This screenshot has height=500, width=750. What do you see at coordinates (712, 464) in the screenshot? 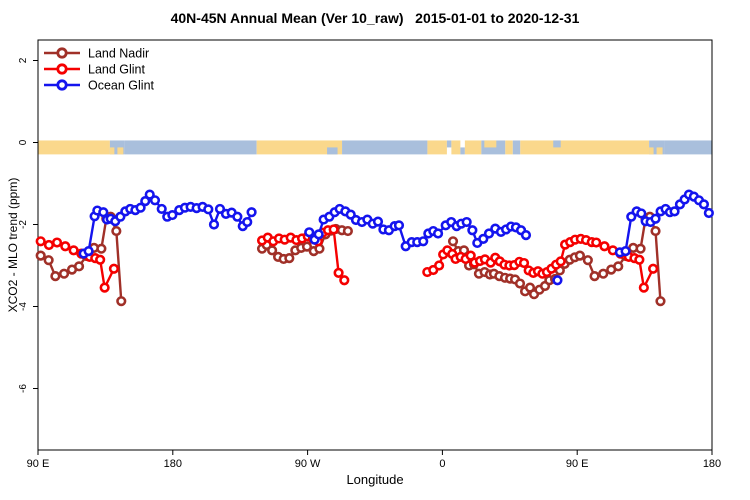
I see `x-tick-label: 180` at bounding box center [712, 464].